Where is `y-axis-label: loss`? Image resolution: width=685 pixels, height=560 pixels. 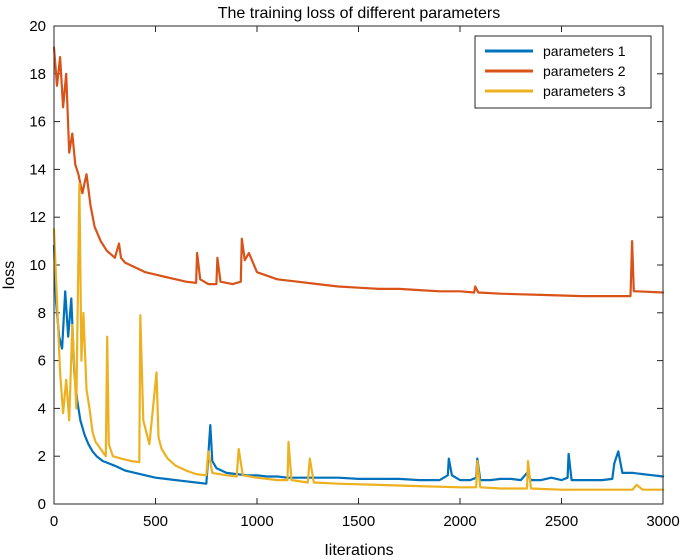
y-axis-label: loss is located at coordinates (9, 275).